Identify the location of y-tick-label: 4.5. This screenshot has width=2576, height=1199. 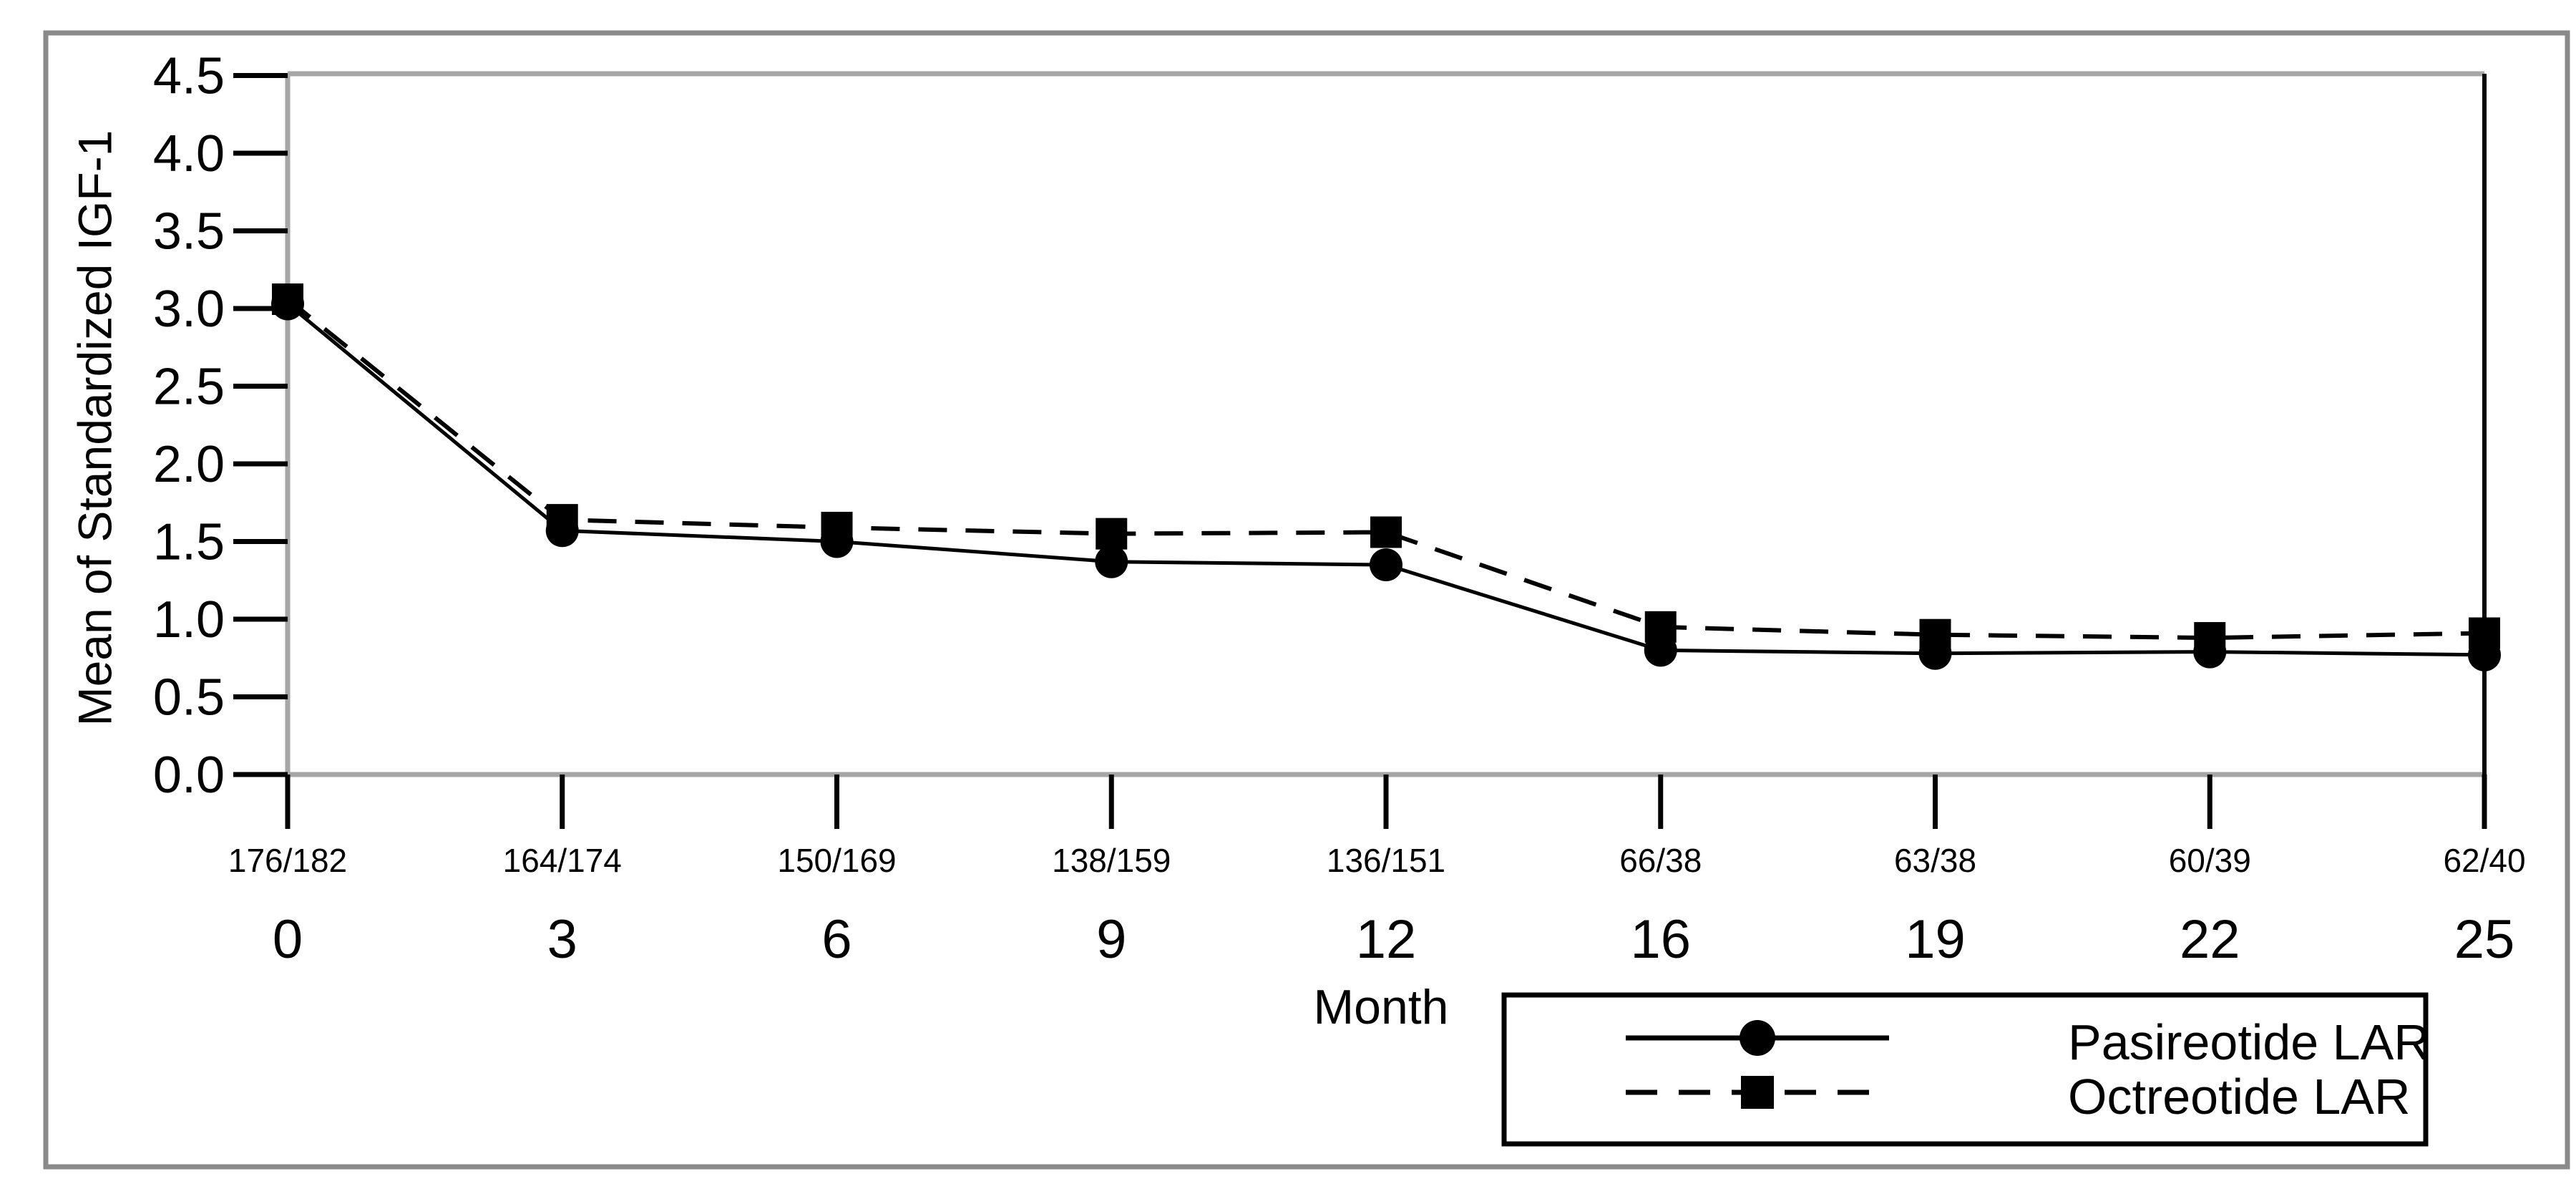
(189, 76).